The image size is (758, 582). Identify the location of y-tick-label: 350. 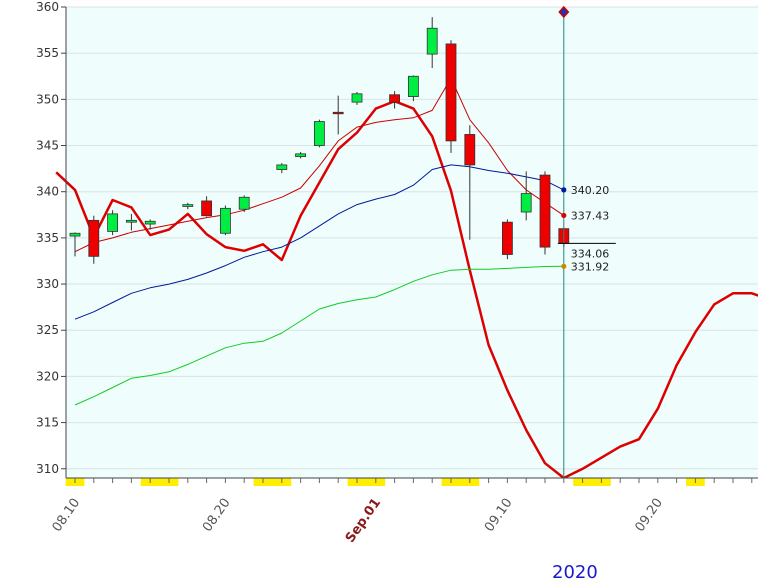
(47, 99).